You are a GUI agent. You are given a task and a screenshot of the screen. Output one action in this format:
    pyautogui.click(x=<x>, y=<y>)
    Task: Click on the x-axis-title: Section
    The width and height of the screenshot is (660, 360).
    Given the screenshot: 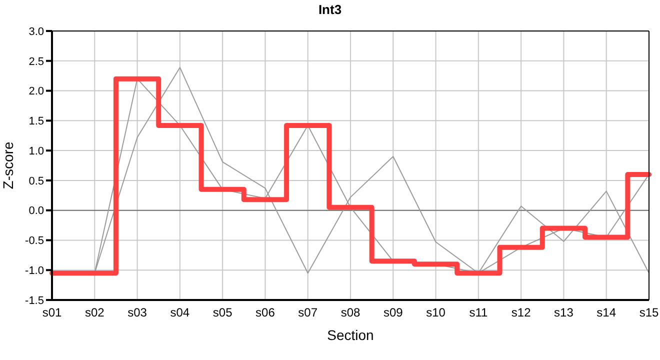 What is the action you would take?
    pyautogui.click(x=350, y=335)
    